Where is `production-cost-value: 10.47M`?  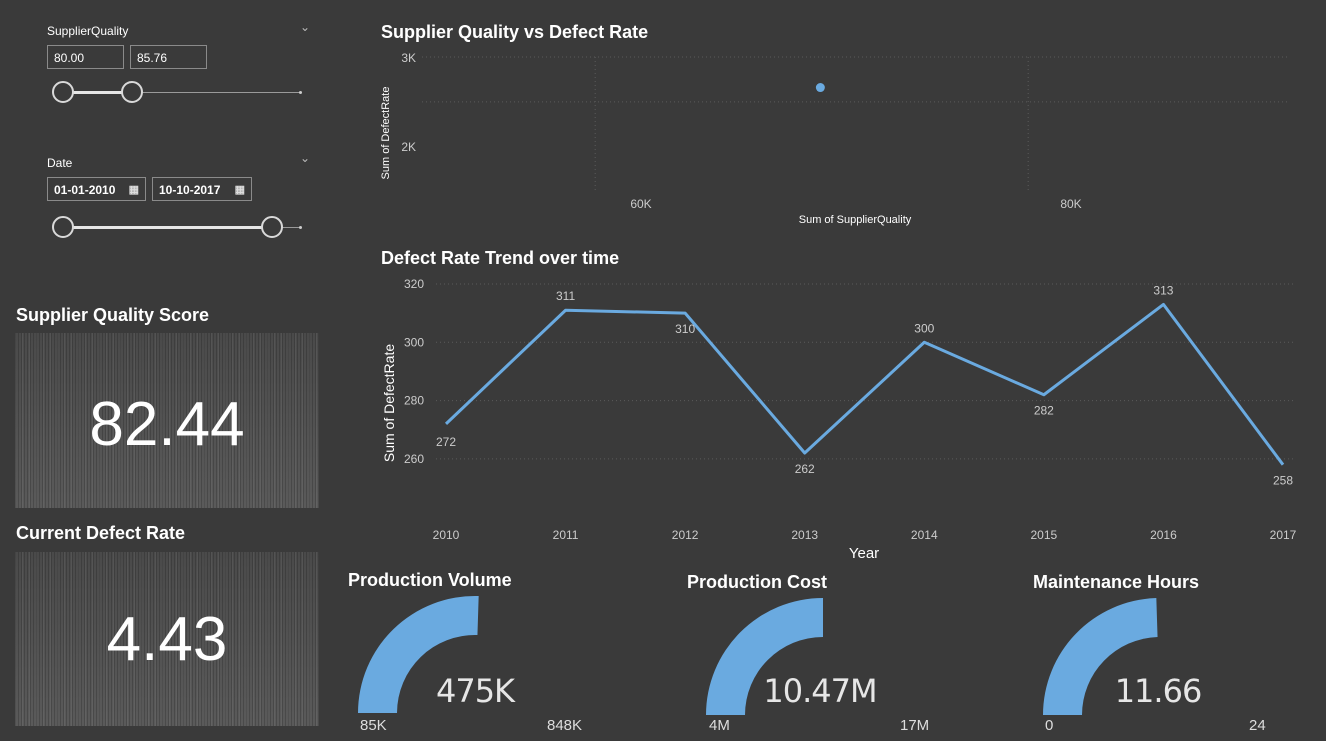 production-cost-value: 10.47M is located at coordinates (820, 691).